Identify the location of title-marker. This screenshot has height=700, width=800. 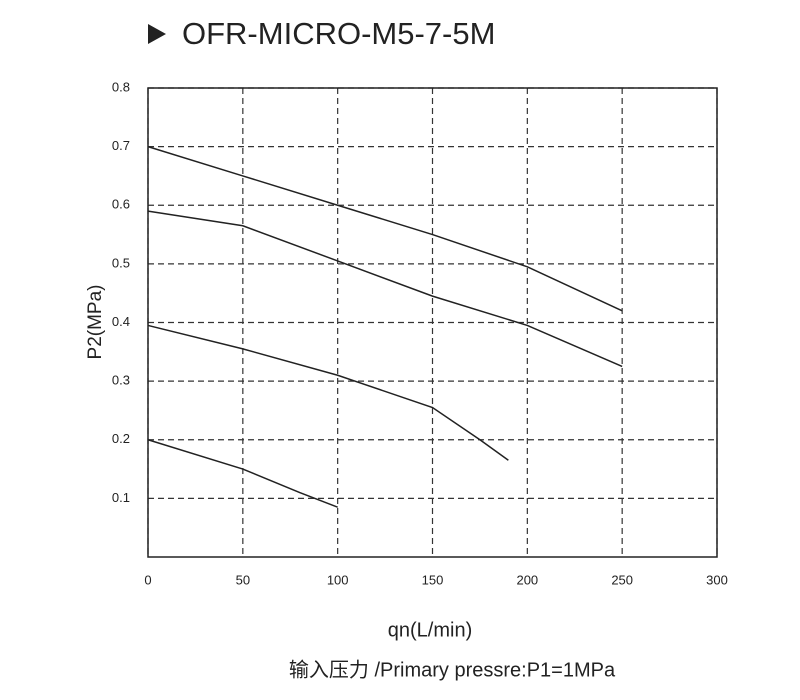
(157, 34).